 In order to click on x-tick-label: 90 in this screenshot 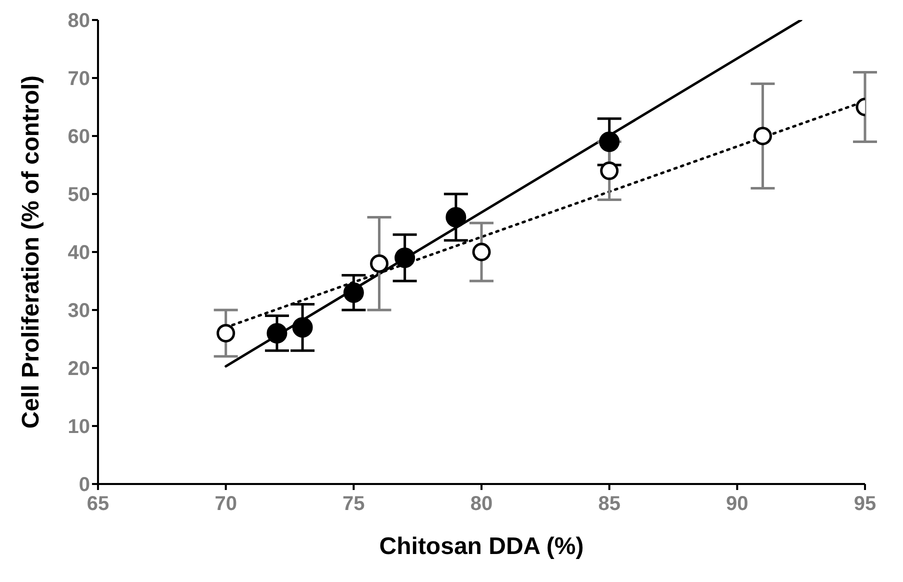, I will do `click(737, 504)`.